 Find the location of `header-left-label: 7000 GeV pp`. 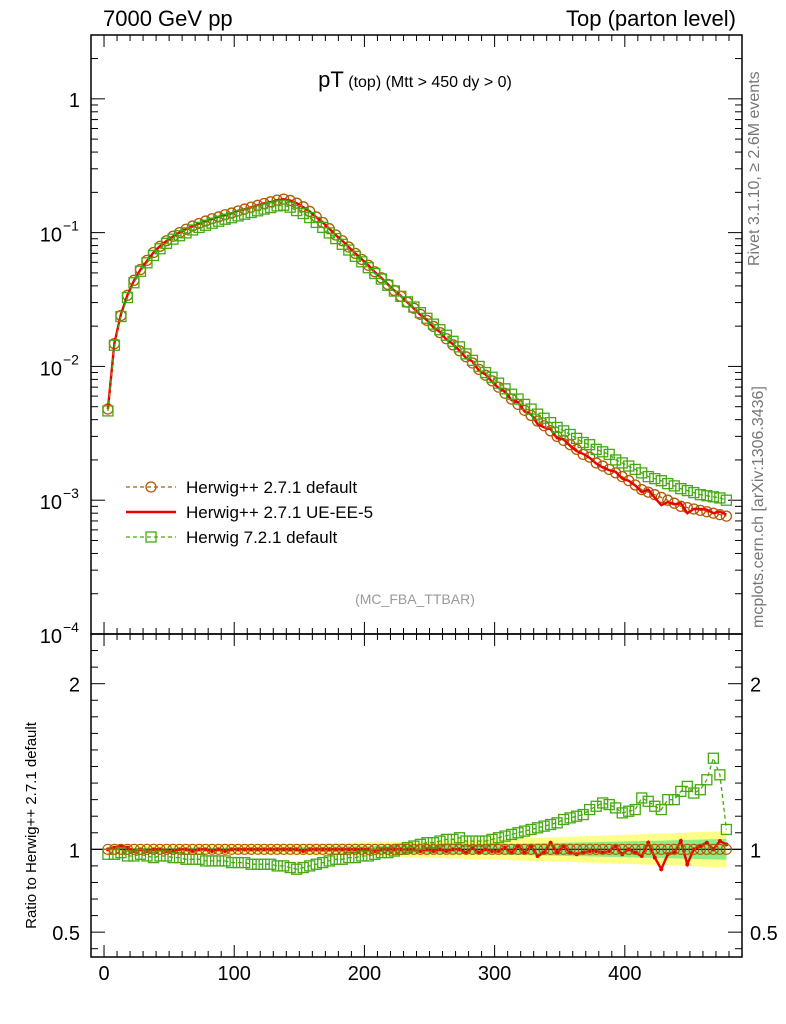

header-left-label: 7000 GeV pp is located at coordinates (168, 18).